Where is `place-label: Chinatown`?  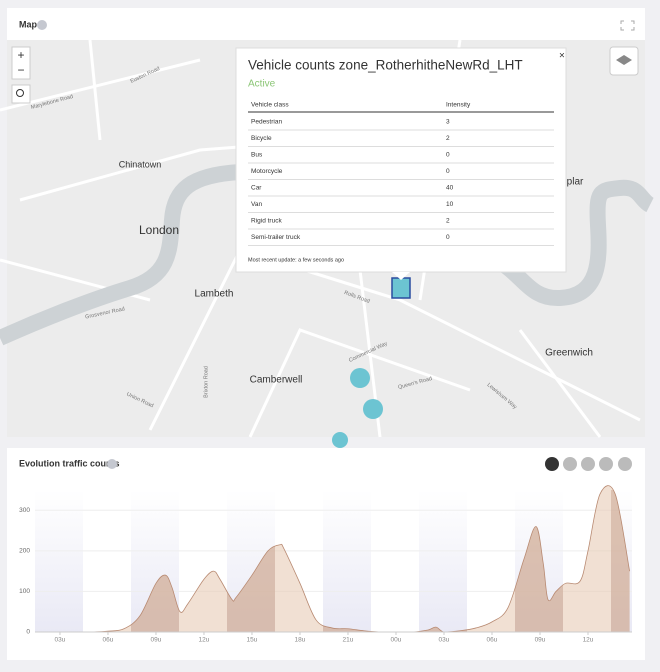 place-label: Chinatown is located at coordinates (140, 164).